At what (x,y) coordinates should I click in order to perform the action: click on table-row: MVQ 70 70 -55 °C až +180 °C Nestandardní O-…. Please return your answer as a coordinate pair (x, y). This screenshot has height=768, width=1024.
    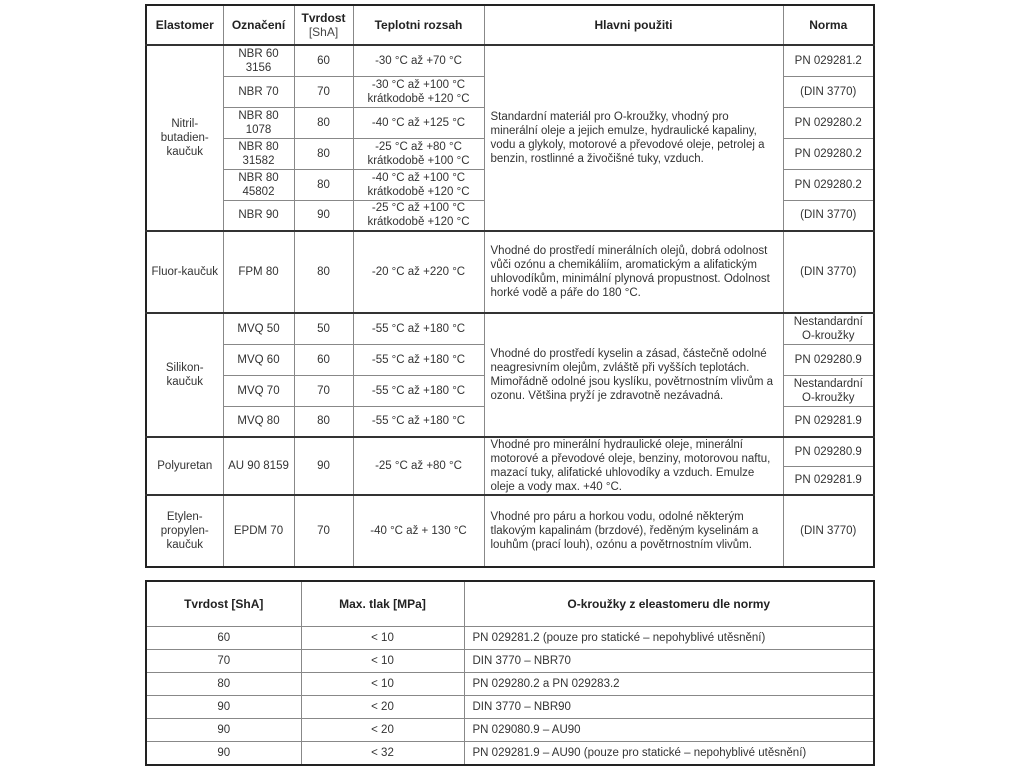
    Looking at the image, I should click on (510, 390).